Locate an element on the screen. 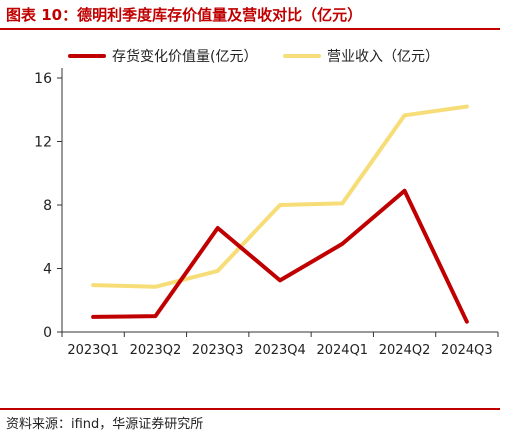  source-note: 资料来源：ifind，华源证券研究所 is located at coordinates (105, 424).